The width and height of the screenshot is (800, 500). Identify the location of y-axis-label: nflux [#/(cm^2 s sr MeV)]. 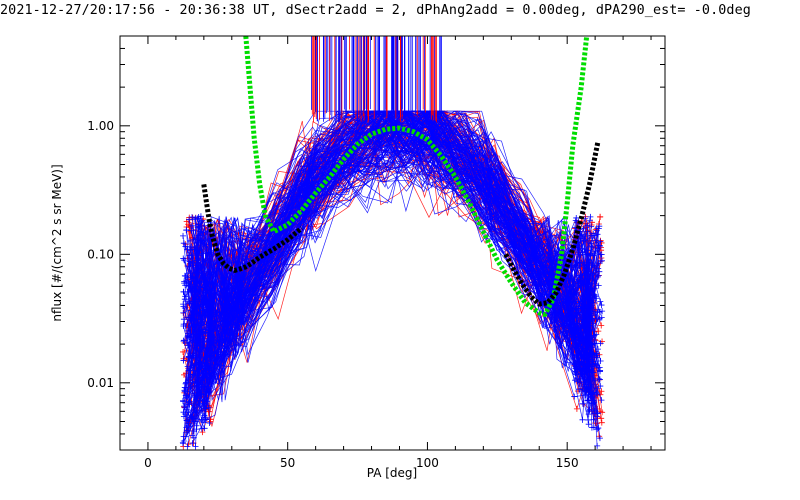
(57, 242).